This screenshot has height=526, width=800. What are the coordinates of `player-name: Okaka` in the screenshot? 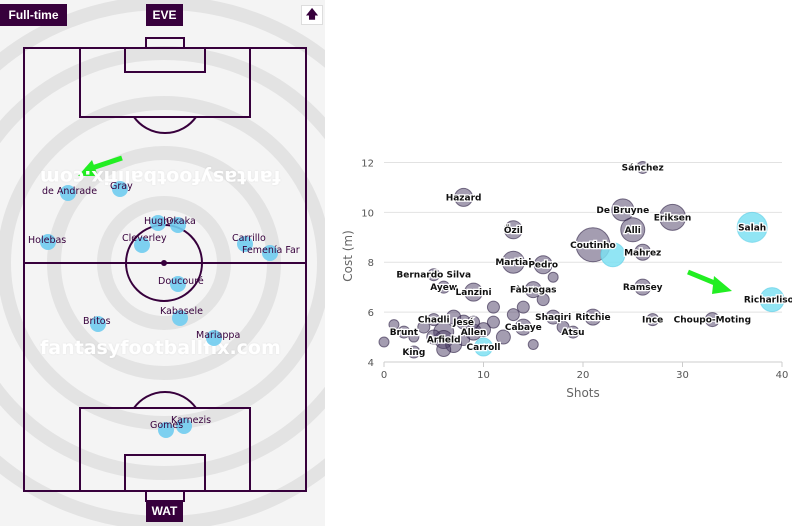 It's located at (181, 221).